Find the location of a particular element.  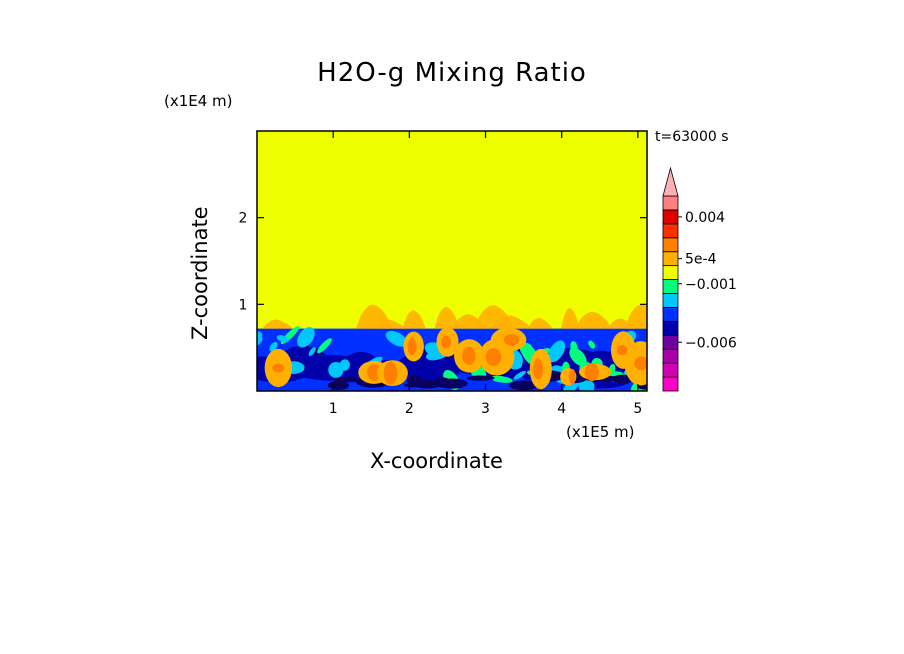

colorbar-label: 5e-4 is located at coordinates (701, 260).